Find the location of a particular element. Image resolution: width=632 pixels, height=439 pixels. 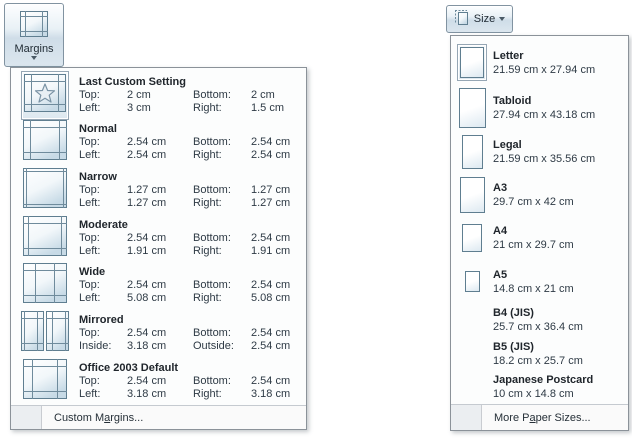

inside-value: 3.18 cm is located at coordinates (147, 346).